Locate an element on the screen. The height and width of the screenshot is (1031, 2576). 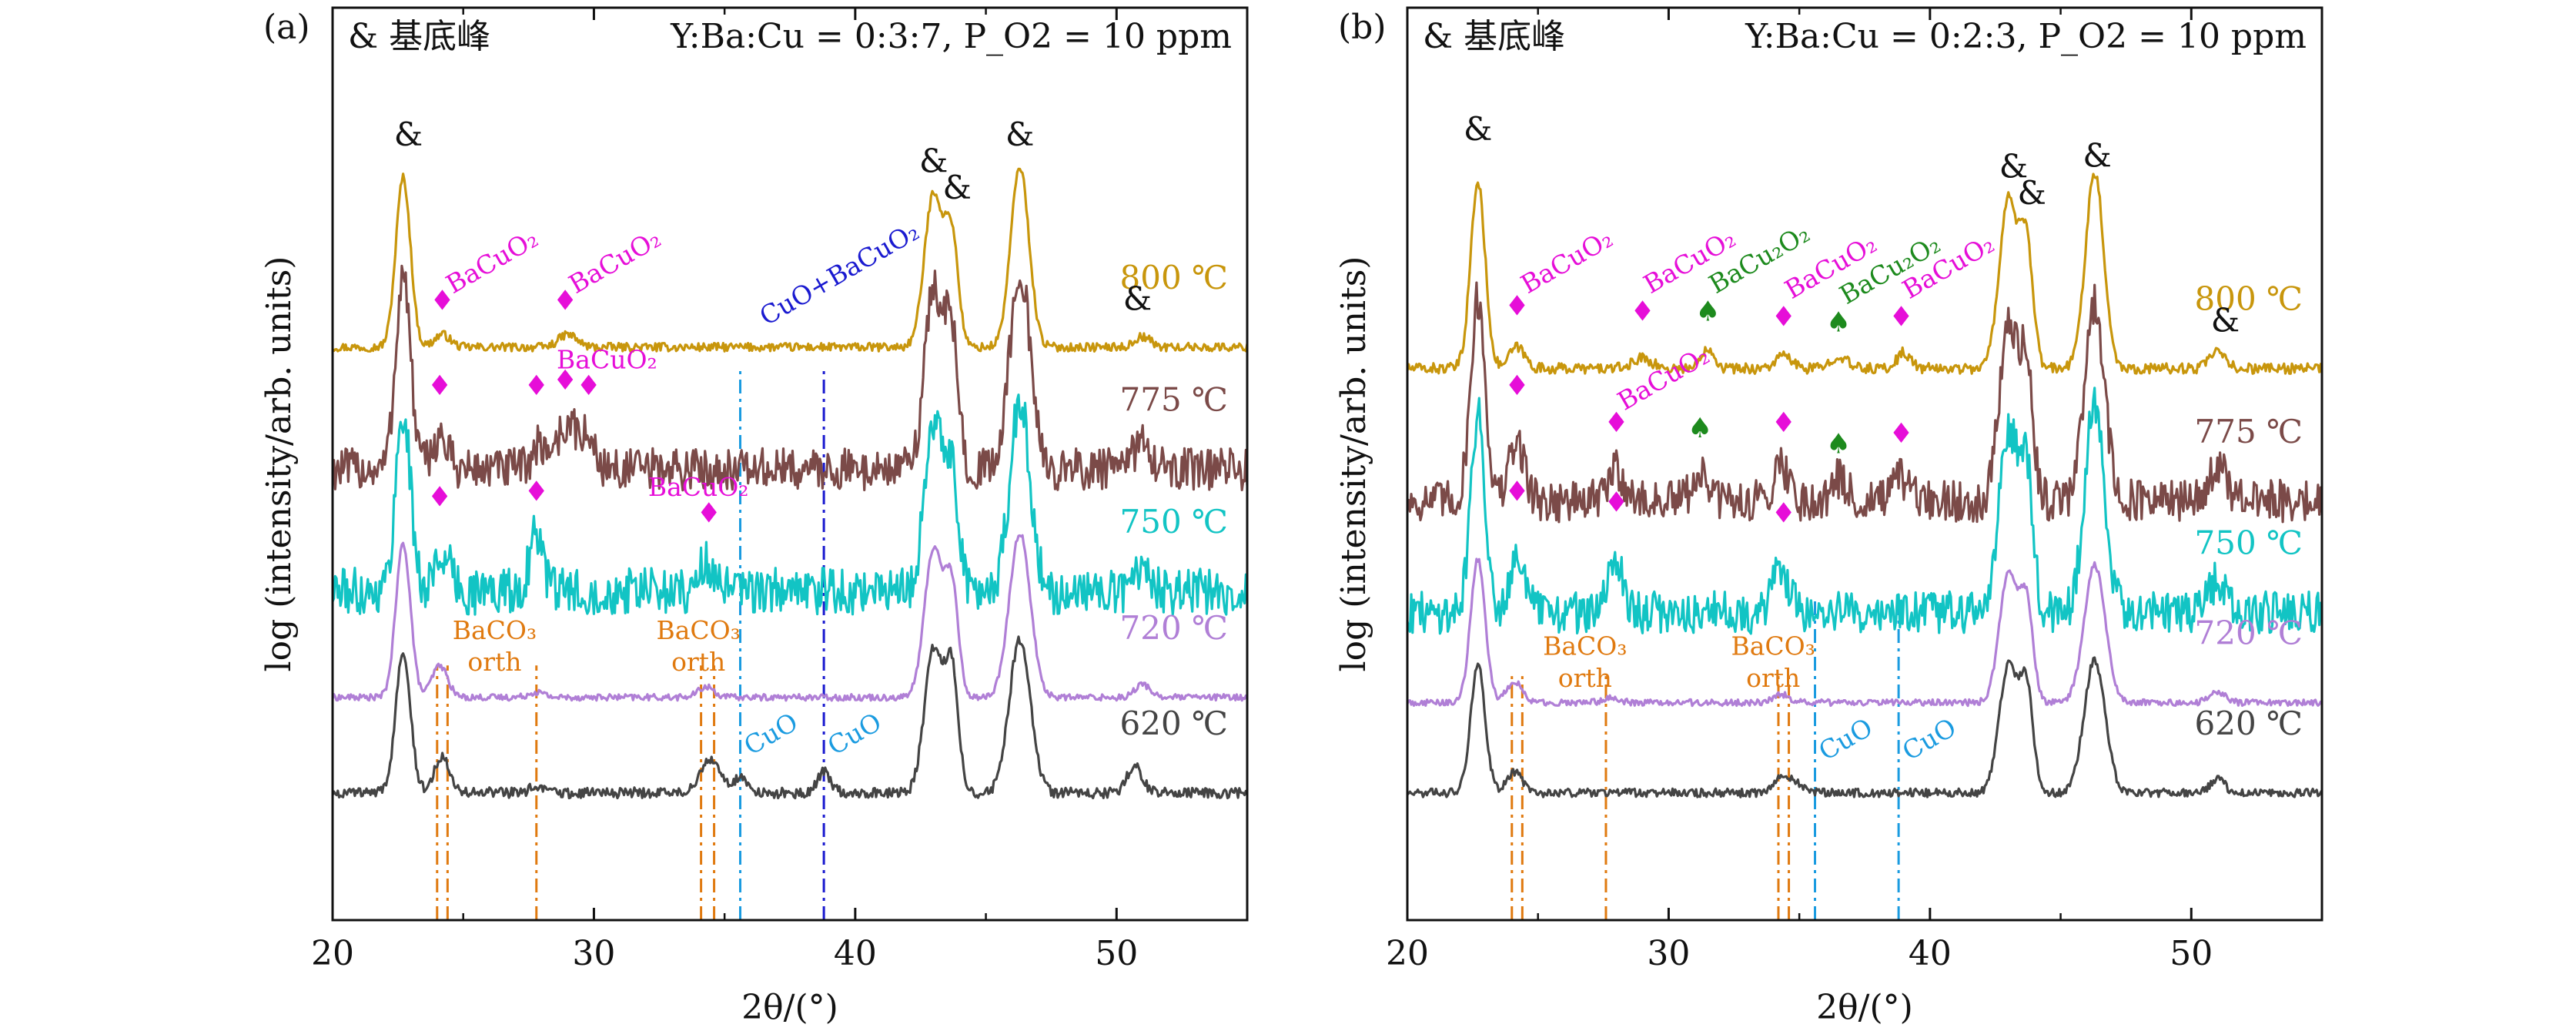
panel-label: (b) is located at coordinates (1362, 27).